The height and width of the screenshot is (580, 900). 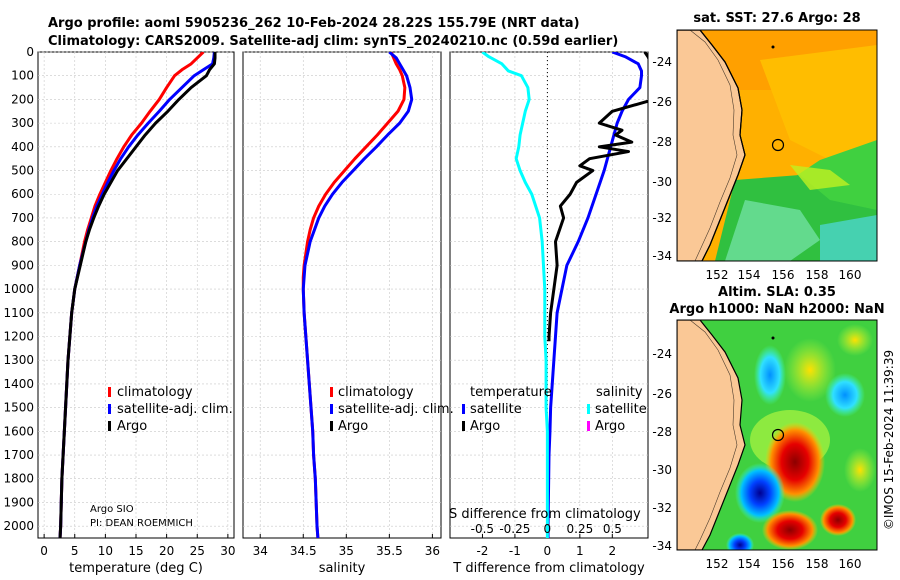 What do you see at coordinates (112, 509) in the screenshot?
I see `annotation-argo-sio: Argo SIO` at bounding box center [112, 509].